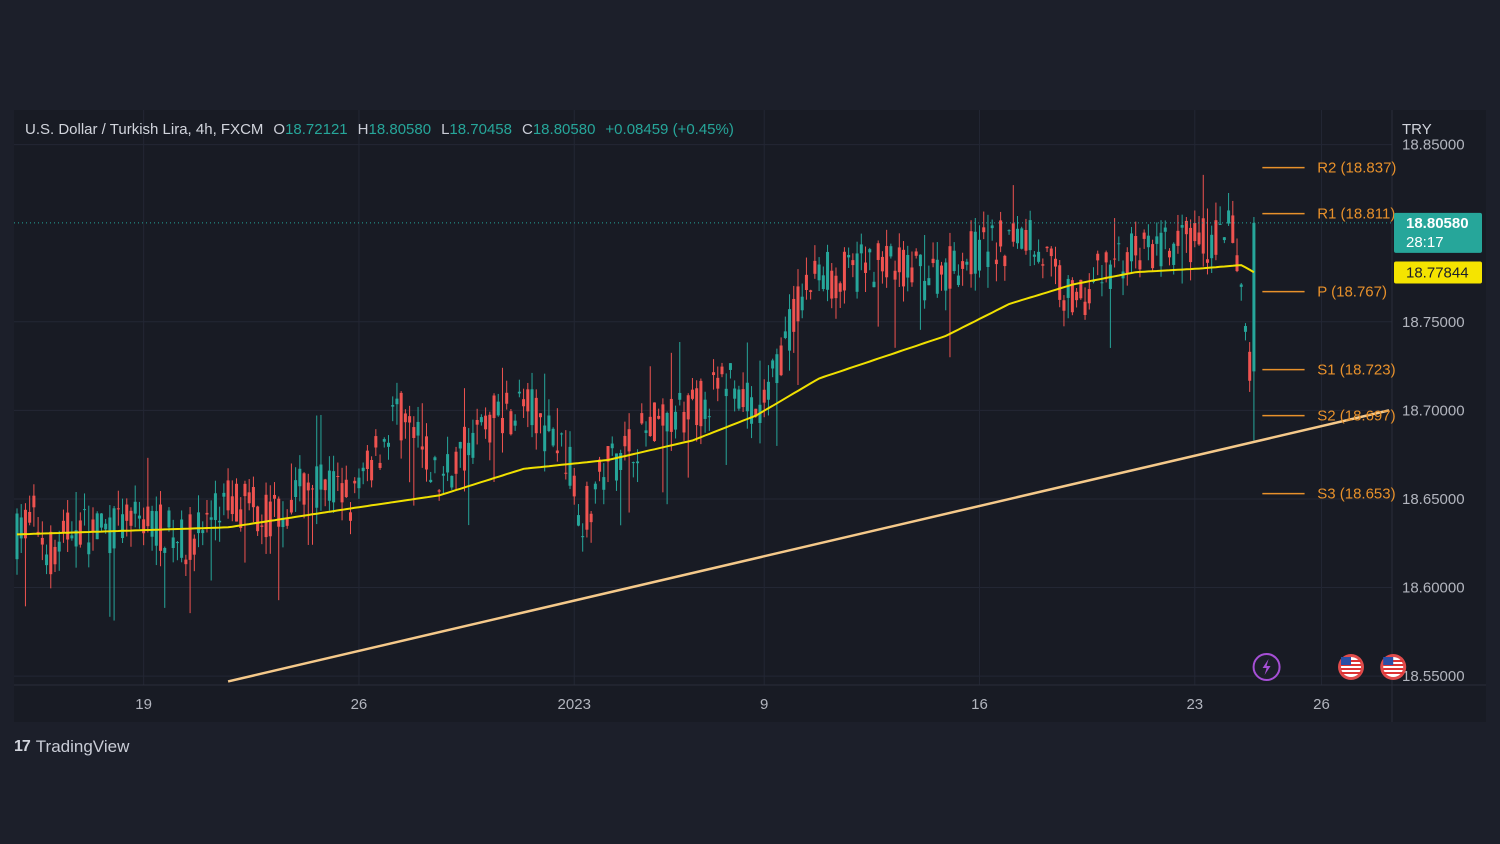 This screenshot has height=844, width=1500. What do you see at coordinates (316, 129) in the screenshot?
I see `open-value: 18.72121` at bounding box center [316, 129].